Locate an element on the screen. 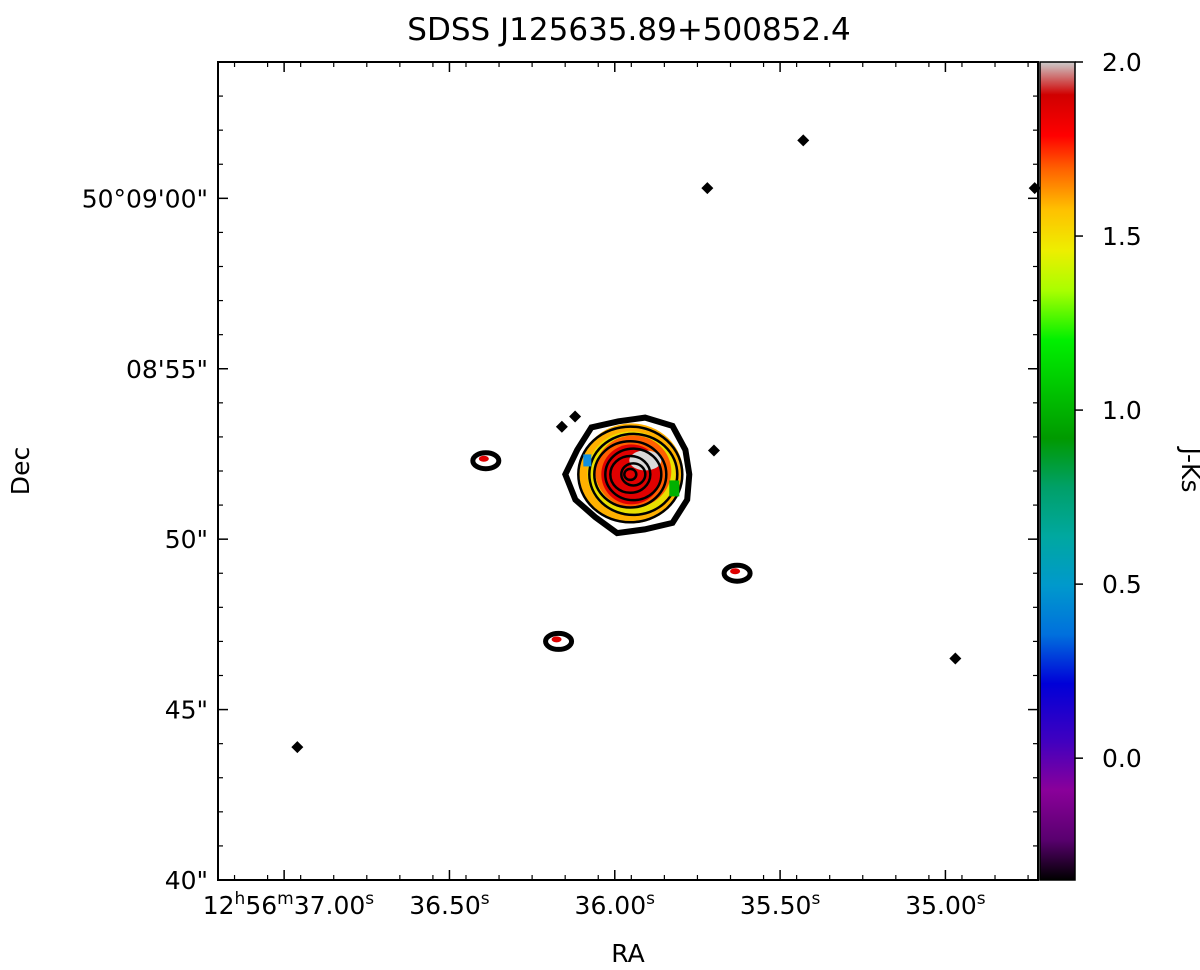 This screenshot has height=970, width=1200. y-tick-label-2: 50" is located at coordinates (186, 539).